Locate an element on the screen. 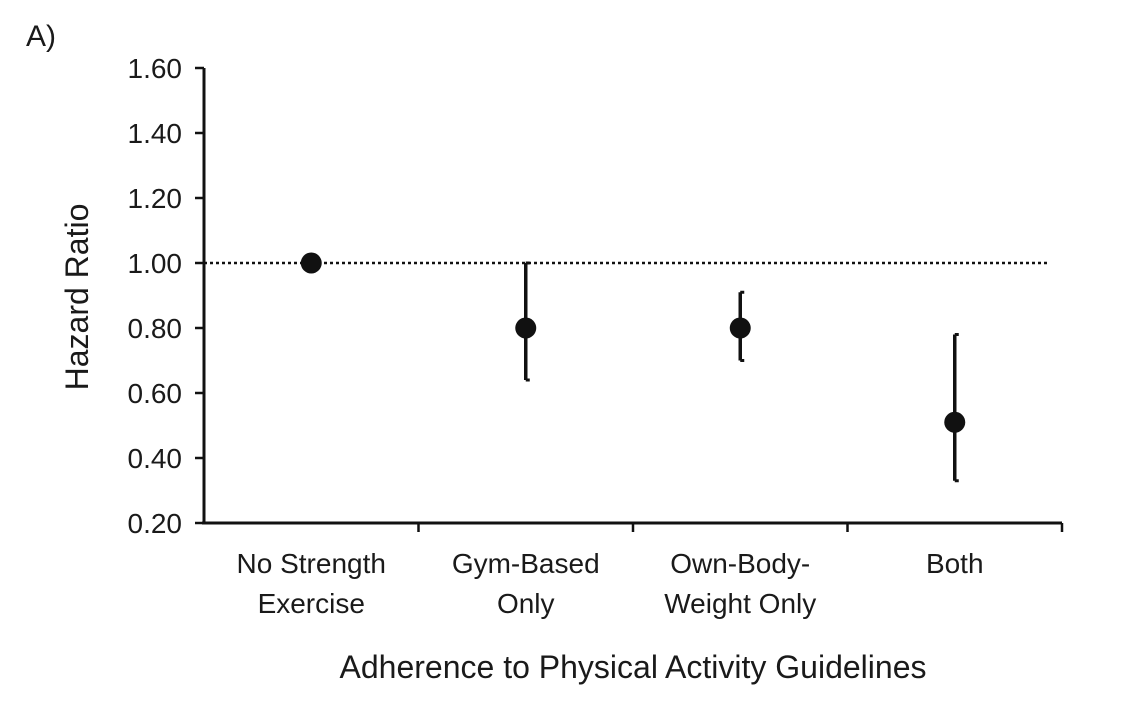 The width and height of the screenshot is (1132, 722). x-category-label: Own-Body- is located at coordinates (740, 563).